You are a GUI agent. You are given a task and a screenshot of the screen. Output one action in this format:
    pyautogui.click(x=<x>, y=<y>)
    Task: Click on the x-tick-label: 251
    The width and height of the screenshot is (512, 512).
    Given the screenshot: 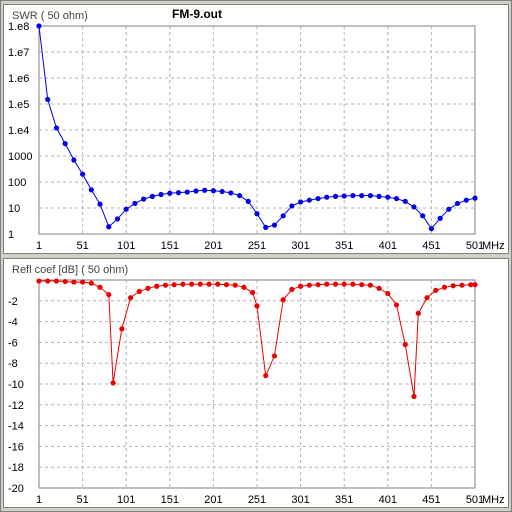 What is the action you would take?
    pyautogui.click(x=257, y=500)
    